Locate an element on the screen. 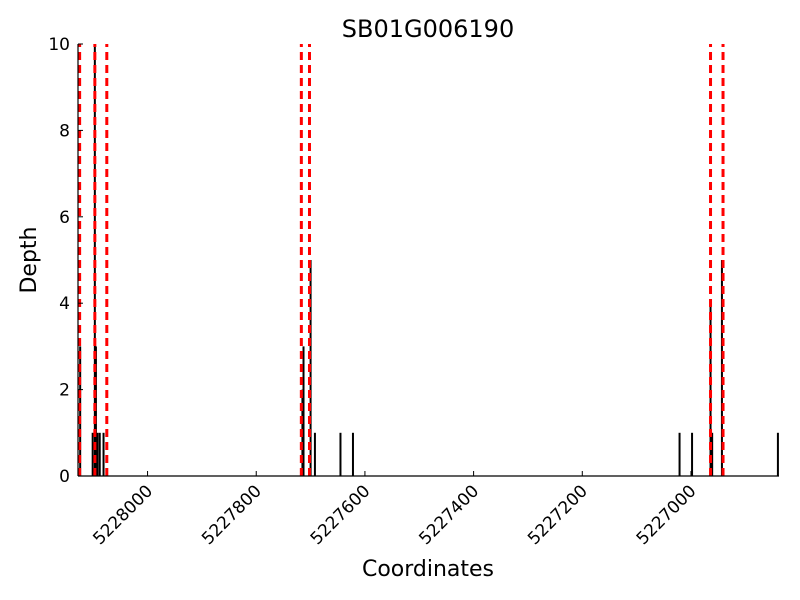 The image size is (800, 600). y-tick-label: 4 is located at coordinates (64, 304).